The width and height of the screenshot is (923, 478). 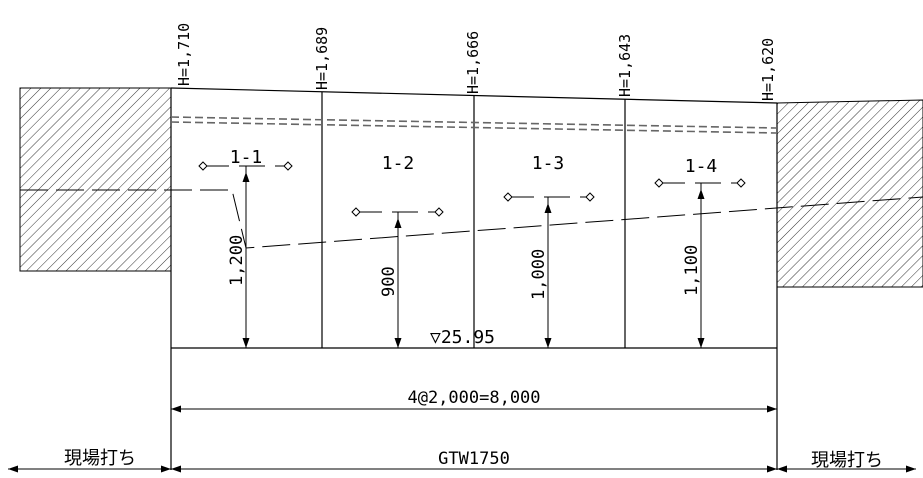 What do you see at coordinates (471, 219) in the screenshot?
I see `long-dash-line` at bounding box center [471, 219].